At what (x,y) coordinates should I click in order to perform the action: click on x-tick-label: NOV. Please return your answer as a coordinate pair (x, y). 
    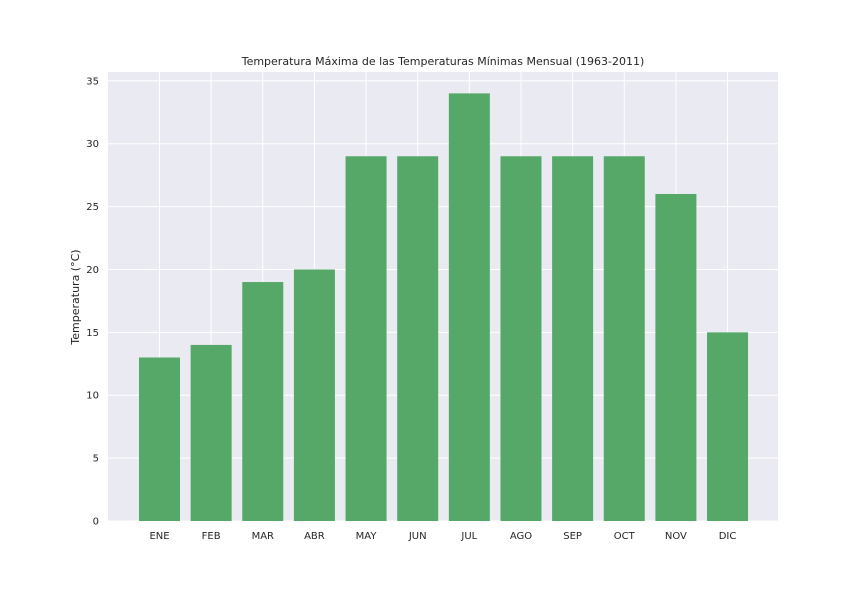
    Looking at the image, I should click on (676, 536).